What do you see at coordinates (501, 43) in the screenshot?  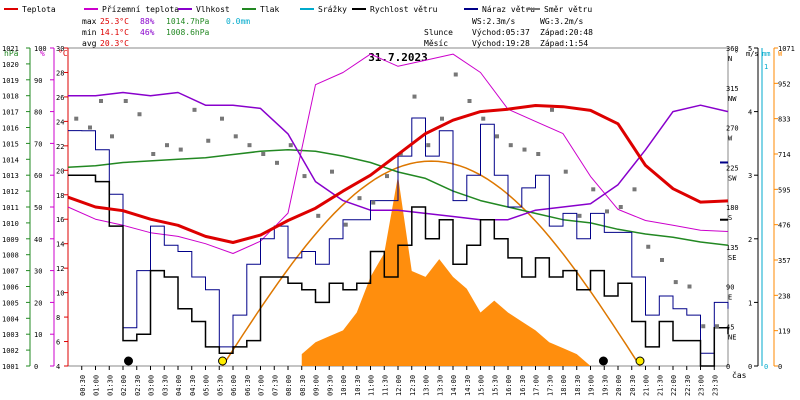 I see `info-moonrise: Východ:19:28` at bounding box center [501, 43].